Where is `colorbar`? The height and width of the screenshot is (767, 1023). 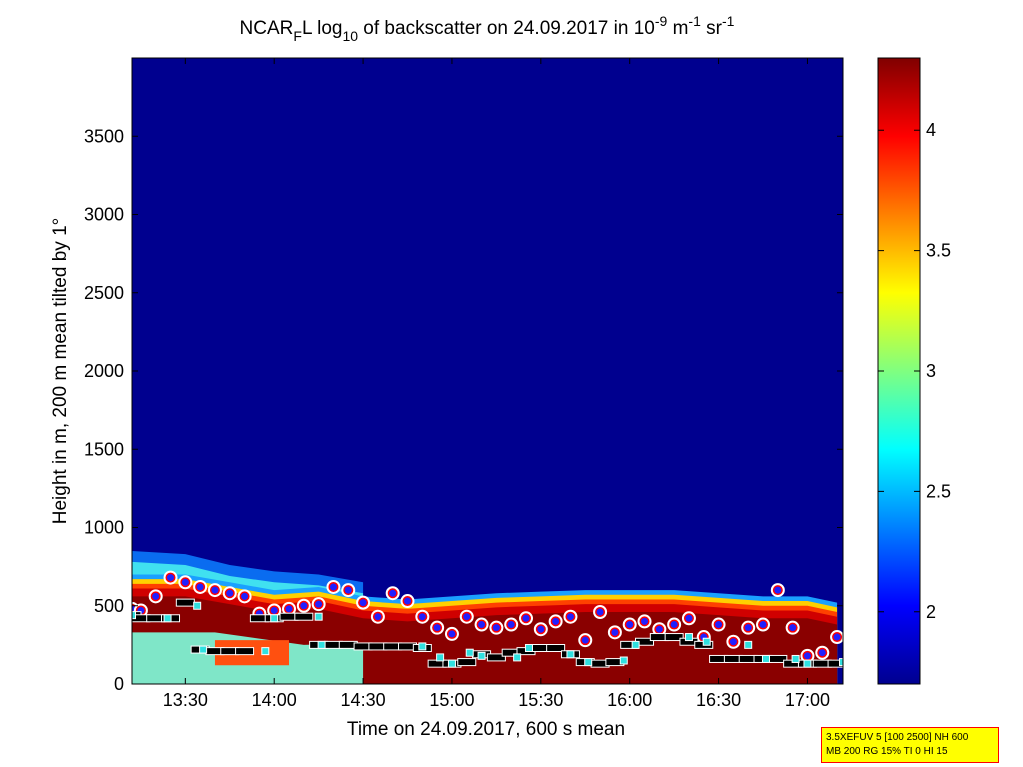
colorbar is located at coordinates (899, 371).